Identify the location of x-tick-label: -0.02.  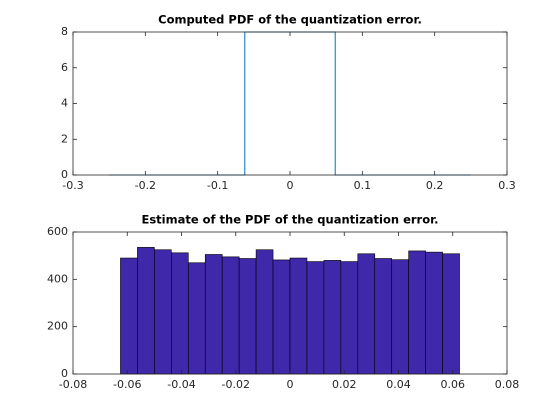
(236, 384).